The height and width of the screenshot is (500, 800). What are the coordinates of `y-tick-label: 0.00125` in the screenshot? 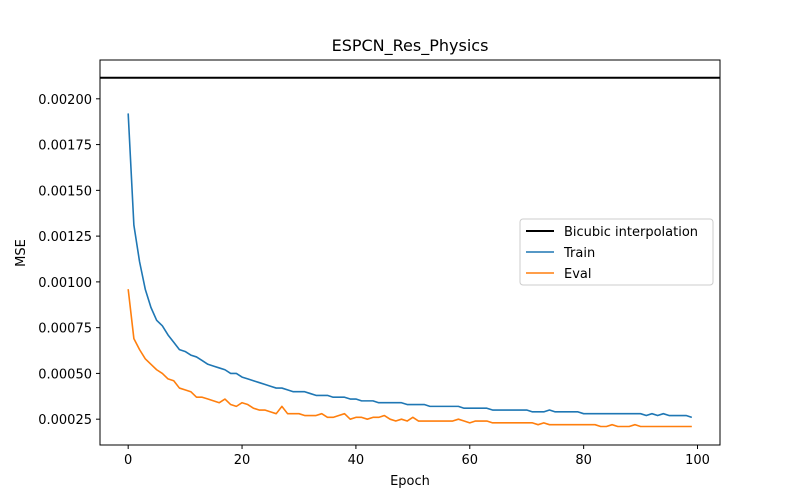 It's located at (65, 237).